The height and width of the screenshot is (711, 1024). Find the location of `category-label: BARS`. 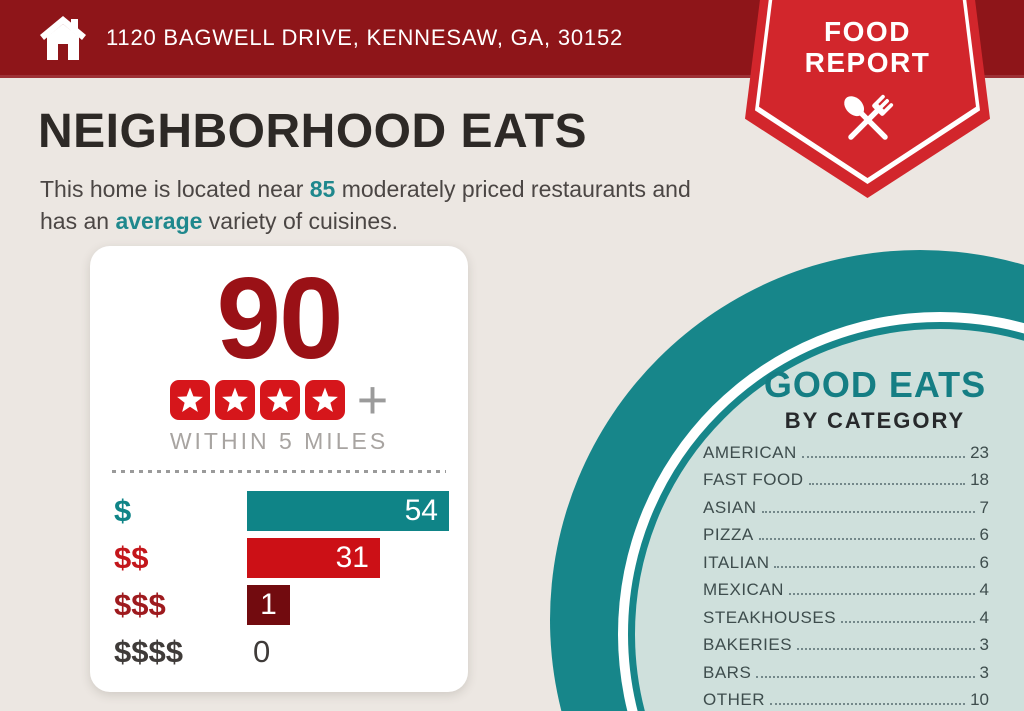

category-label: BARS is located at coordinates (727, 672).